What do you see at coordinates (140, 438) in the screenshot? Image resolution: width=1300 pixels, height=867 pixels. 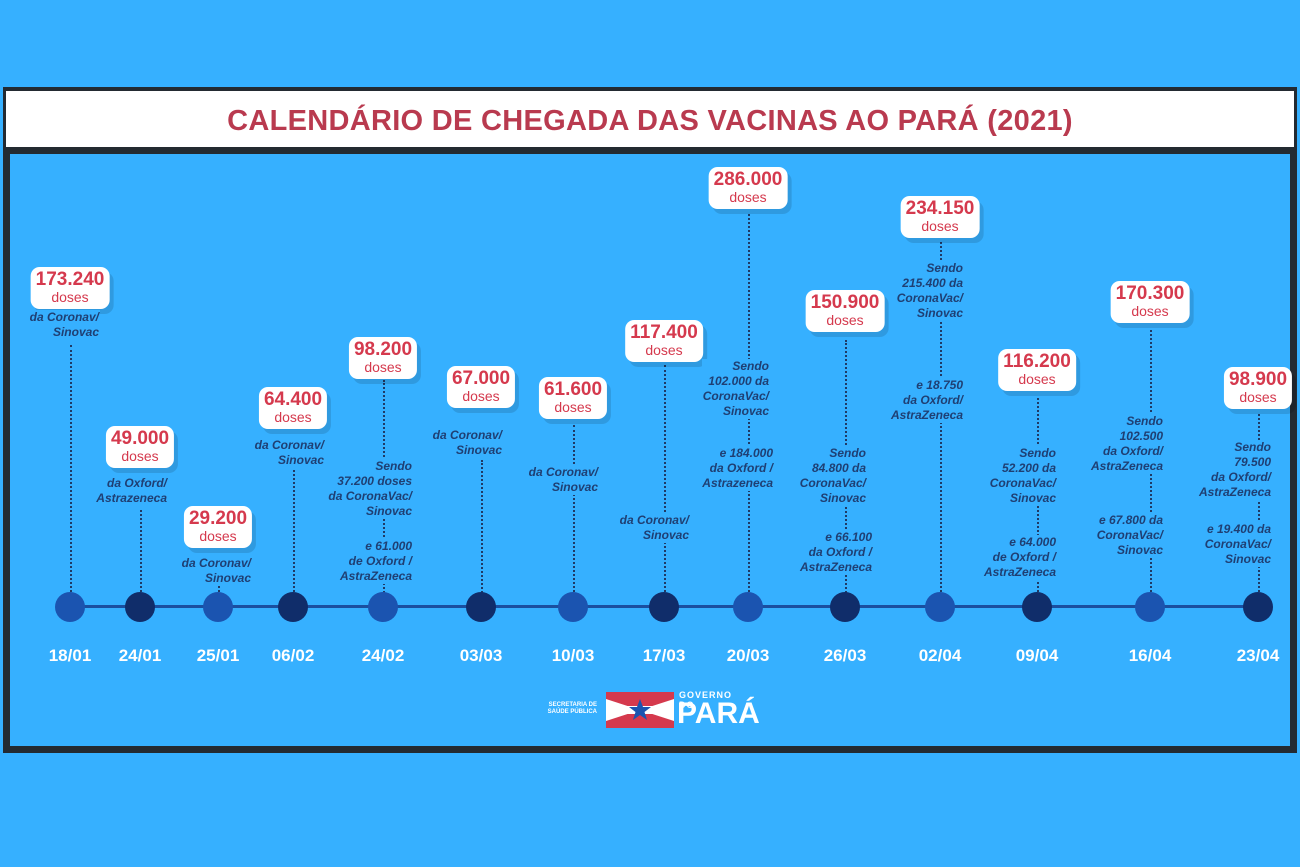 I see `dose-count: 49.000` at bounding box center [140, 438].